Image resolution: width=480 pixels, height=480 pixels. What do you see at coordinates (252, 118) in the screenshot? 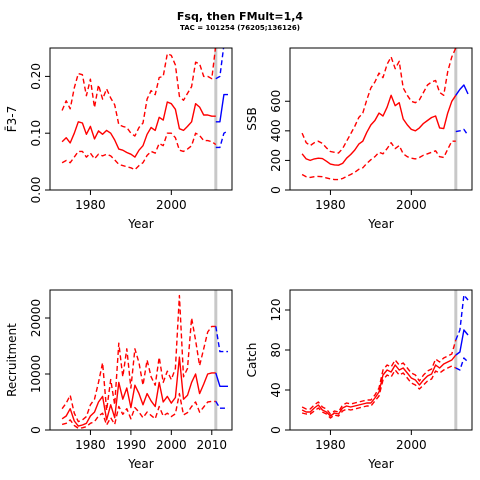
I see `y-axis-label: SSB` at bounding box center [252, 118].